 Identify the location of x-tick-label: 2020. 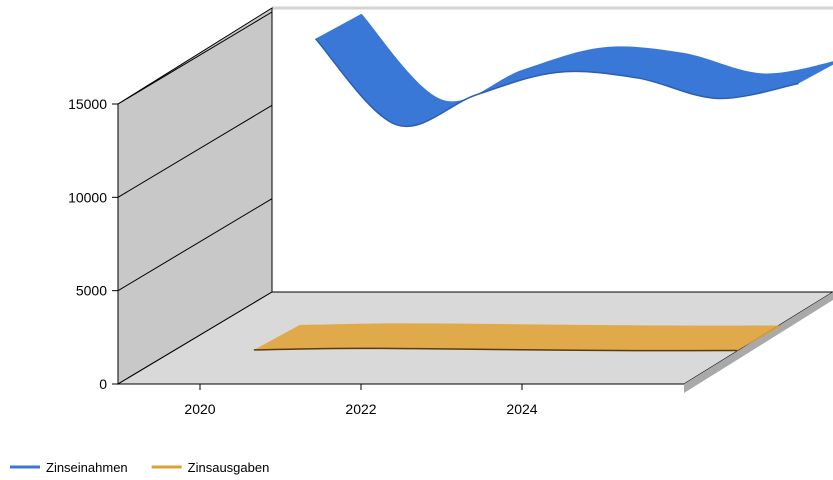
(199, 409).